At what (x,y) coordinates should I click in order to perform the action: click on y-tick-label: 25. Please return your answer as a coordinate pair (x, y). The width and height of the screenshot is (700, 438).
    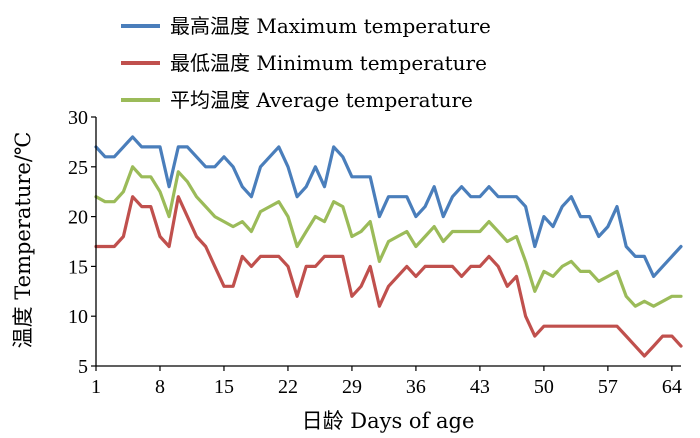
    Looking at the image, I should click on (78, 168).